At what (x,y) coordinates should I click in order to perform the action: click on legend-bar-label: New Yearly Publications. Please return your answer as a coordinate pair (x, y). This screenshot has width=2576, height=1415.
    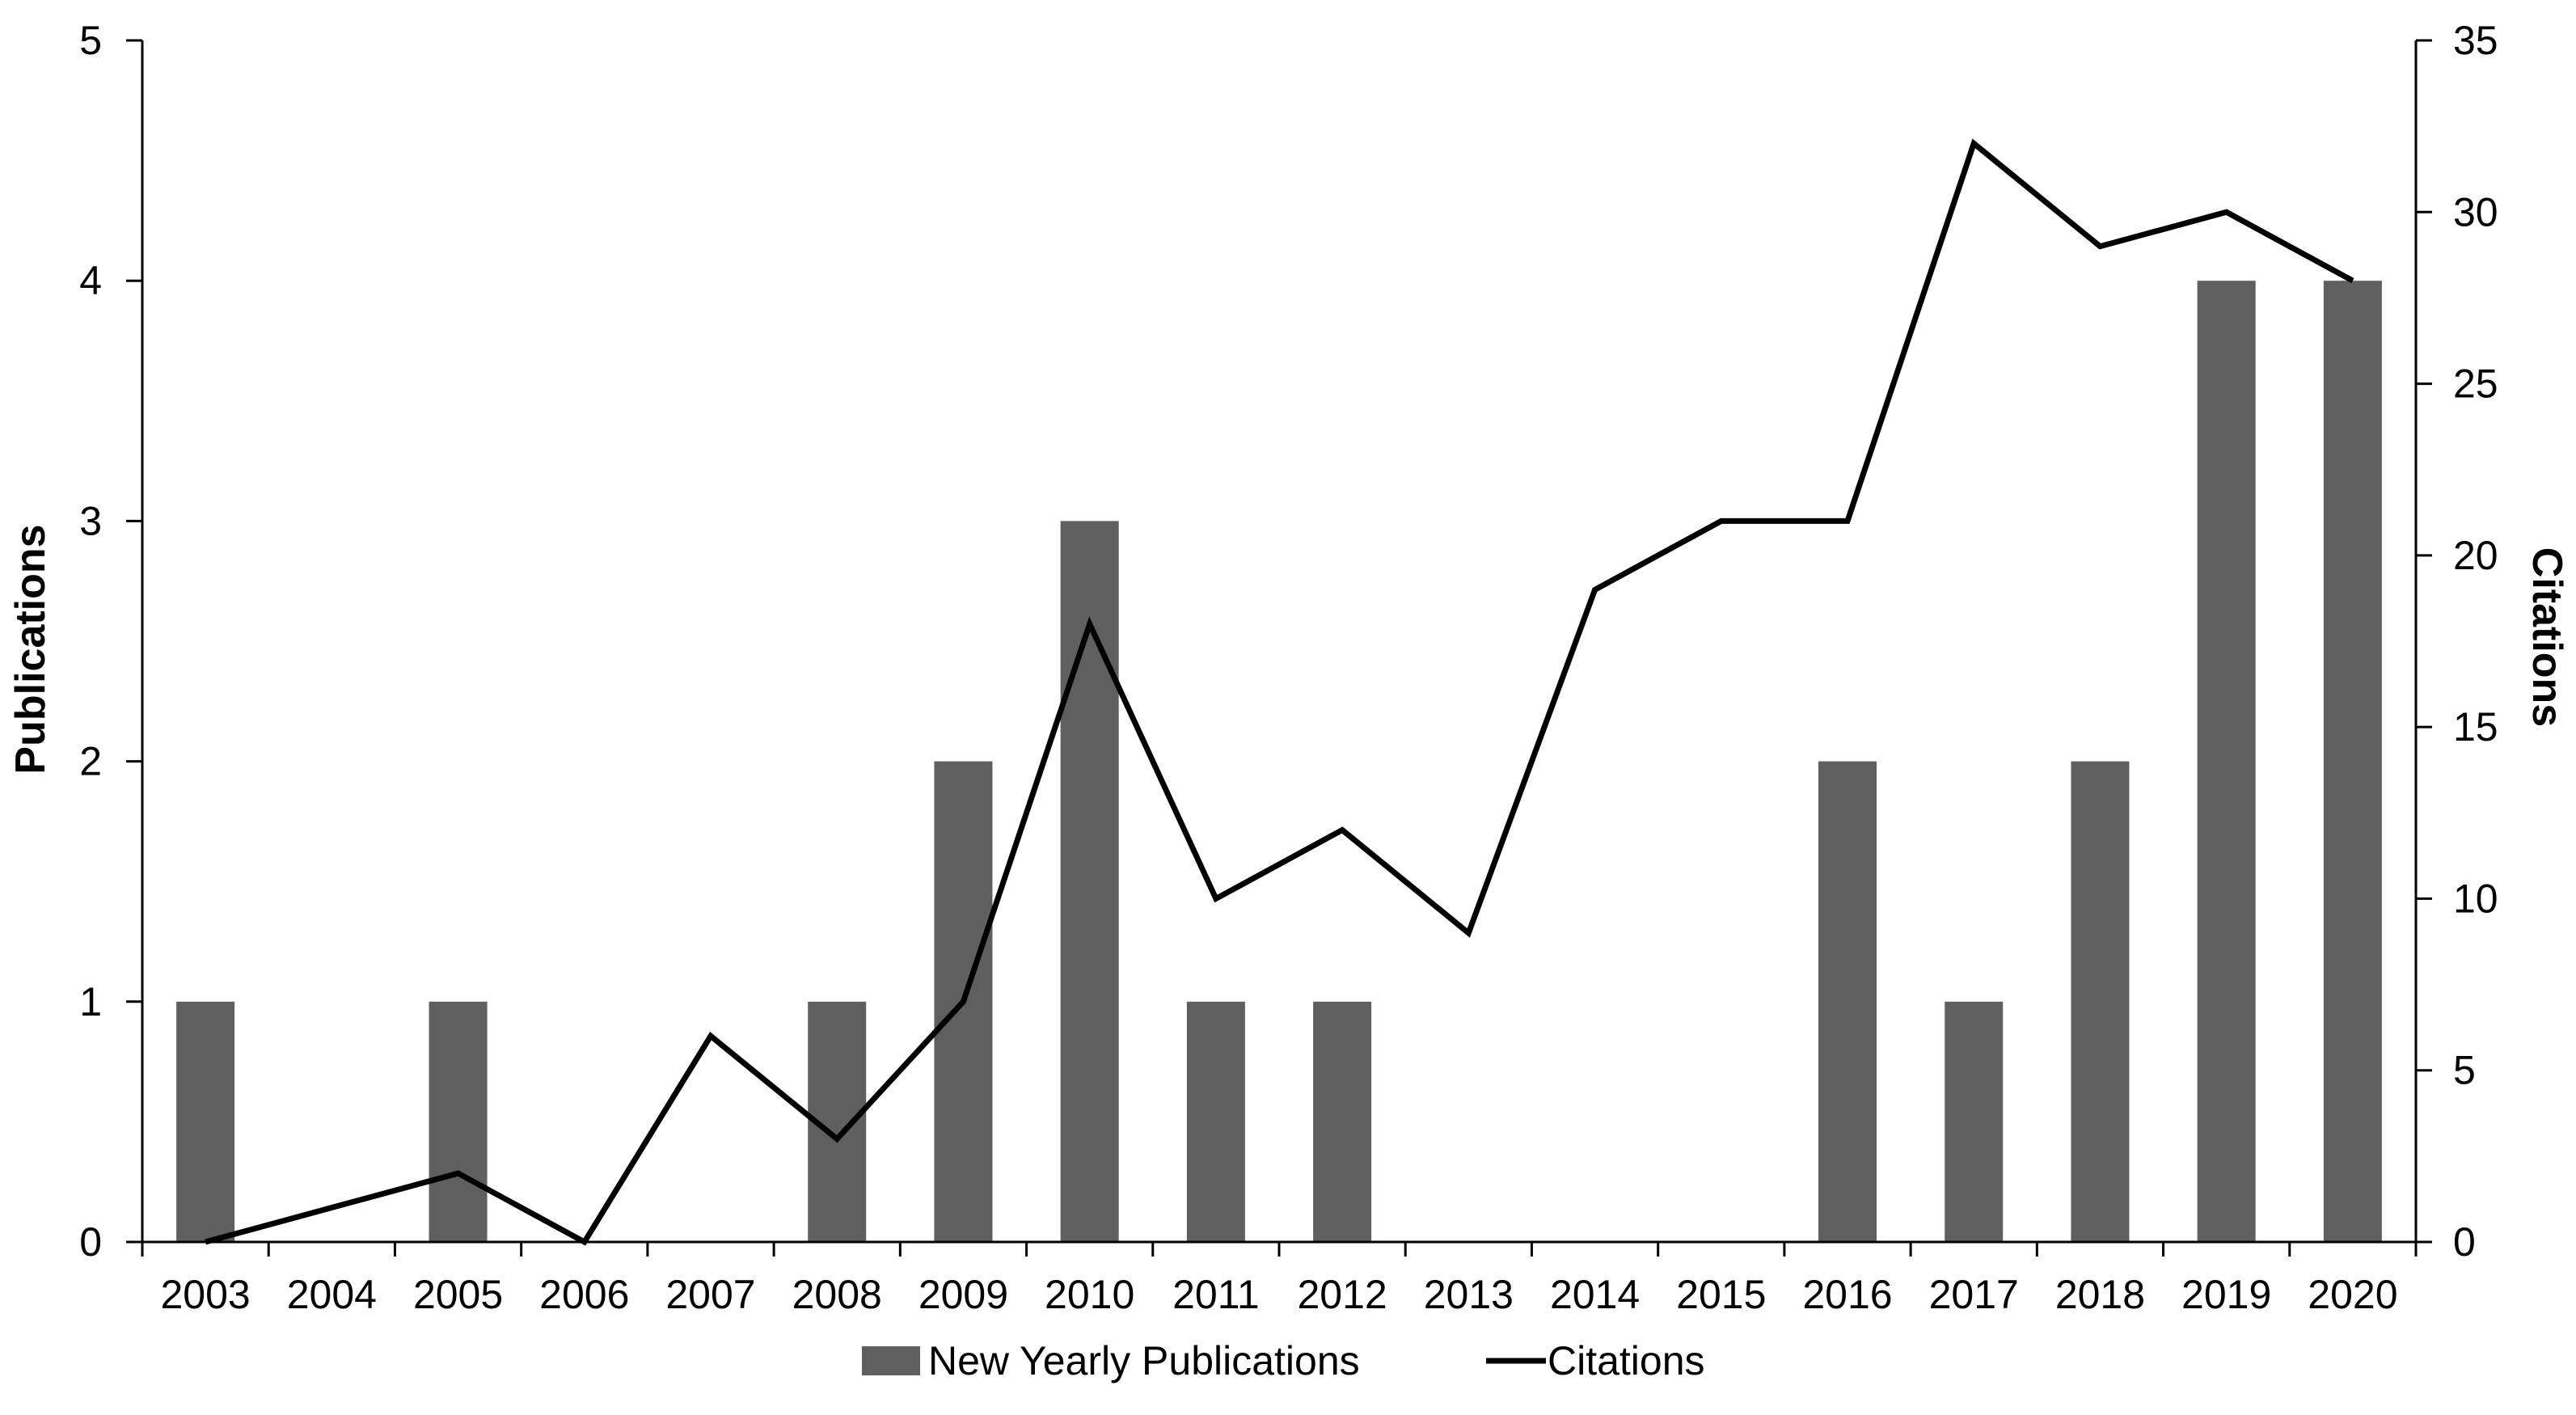
    Looking at the image, I should click on (1144, 1360).